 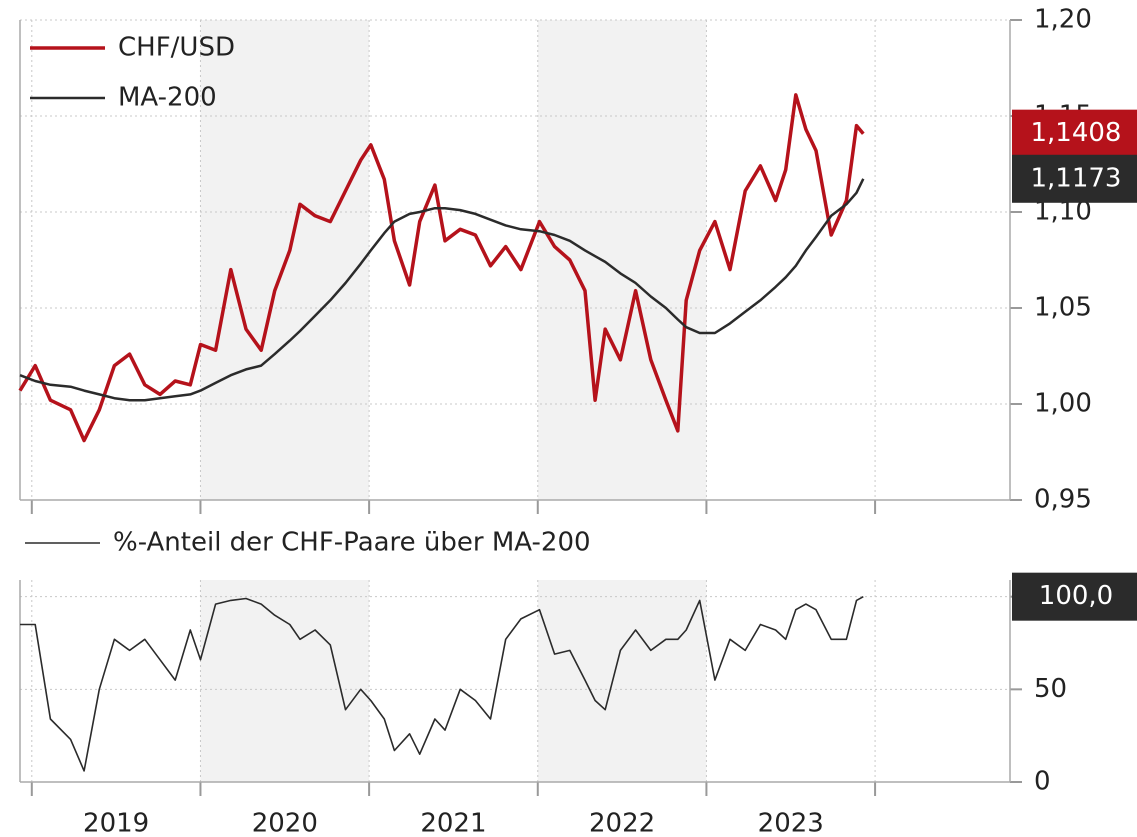 I want to click on y-tick-label: 50, so click(x=1050, y=689).